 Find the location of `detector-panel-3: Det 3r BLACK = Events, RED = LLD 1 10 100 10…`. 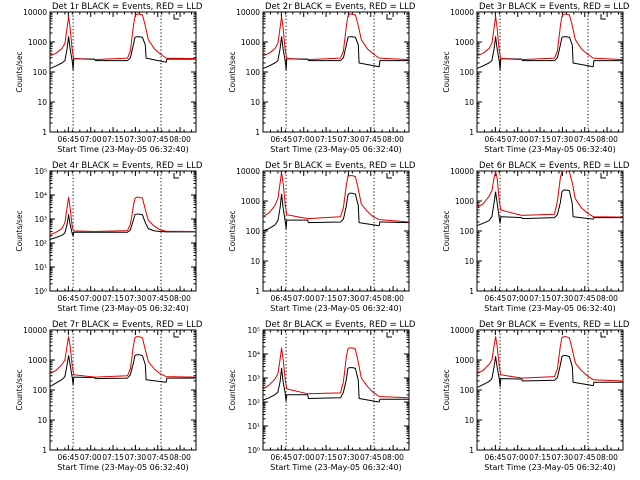

detector-panel-3: Det 3r BLACK = Events, RED = LLD 1 10 100 10… is located at coordinates (536, 78).